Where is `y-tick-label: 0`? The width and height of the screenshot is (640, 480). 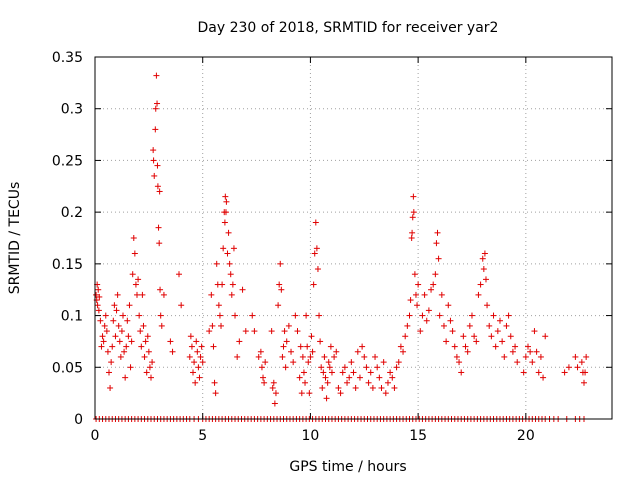 y-tick-label: 0 is located at coordinates (78, 420).